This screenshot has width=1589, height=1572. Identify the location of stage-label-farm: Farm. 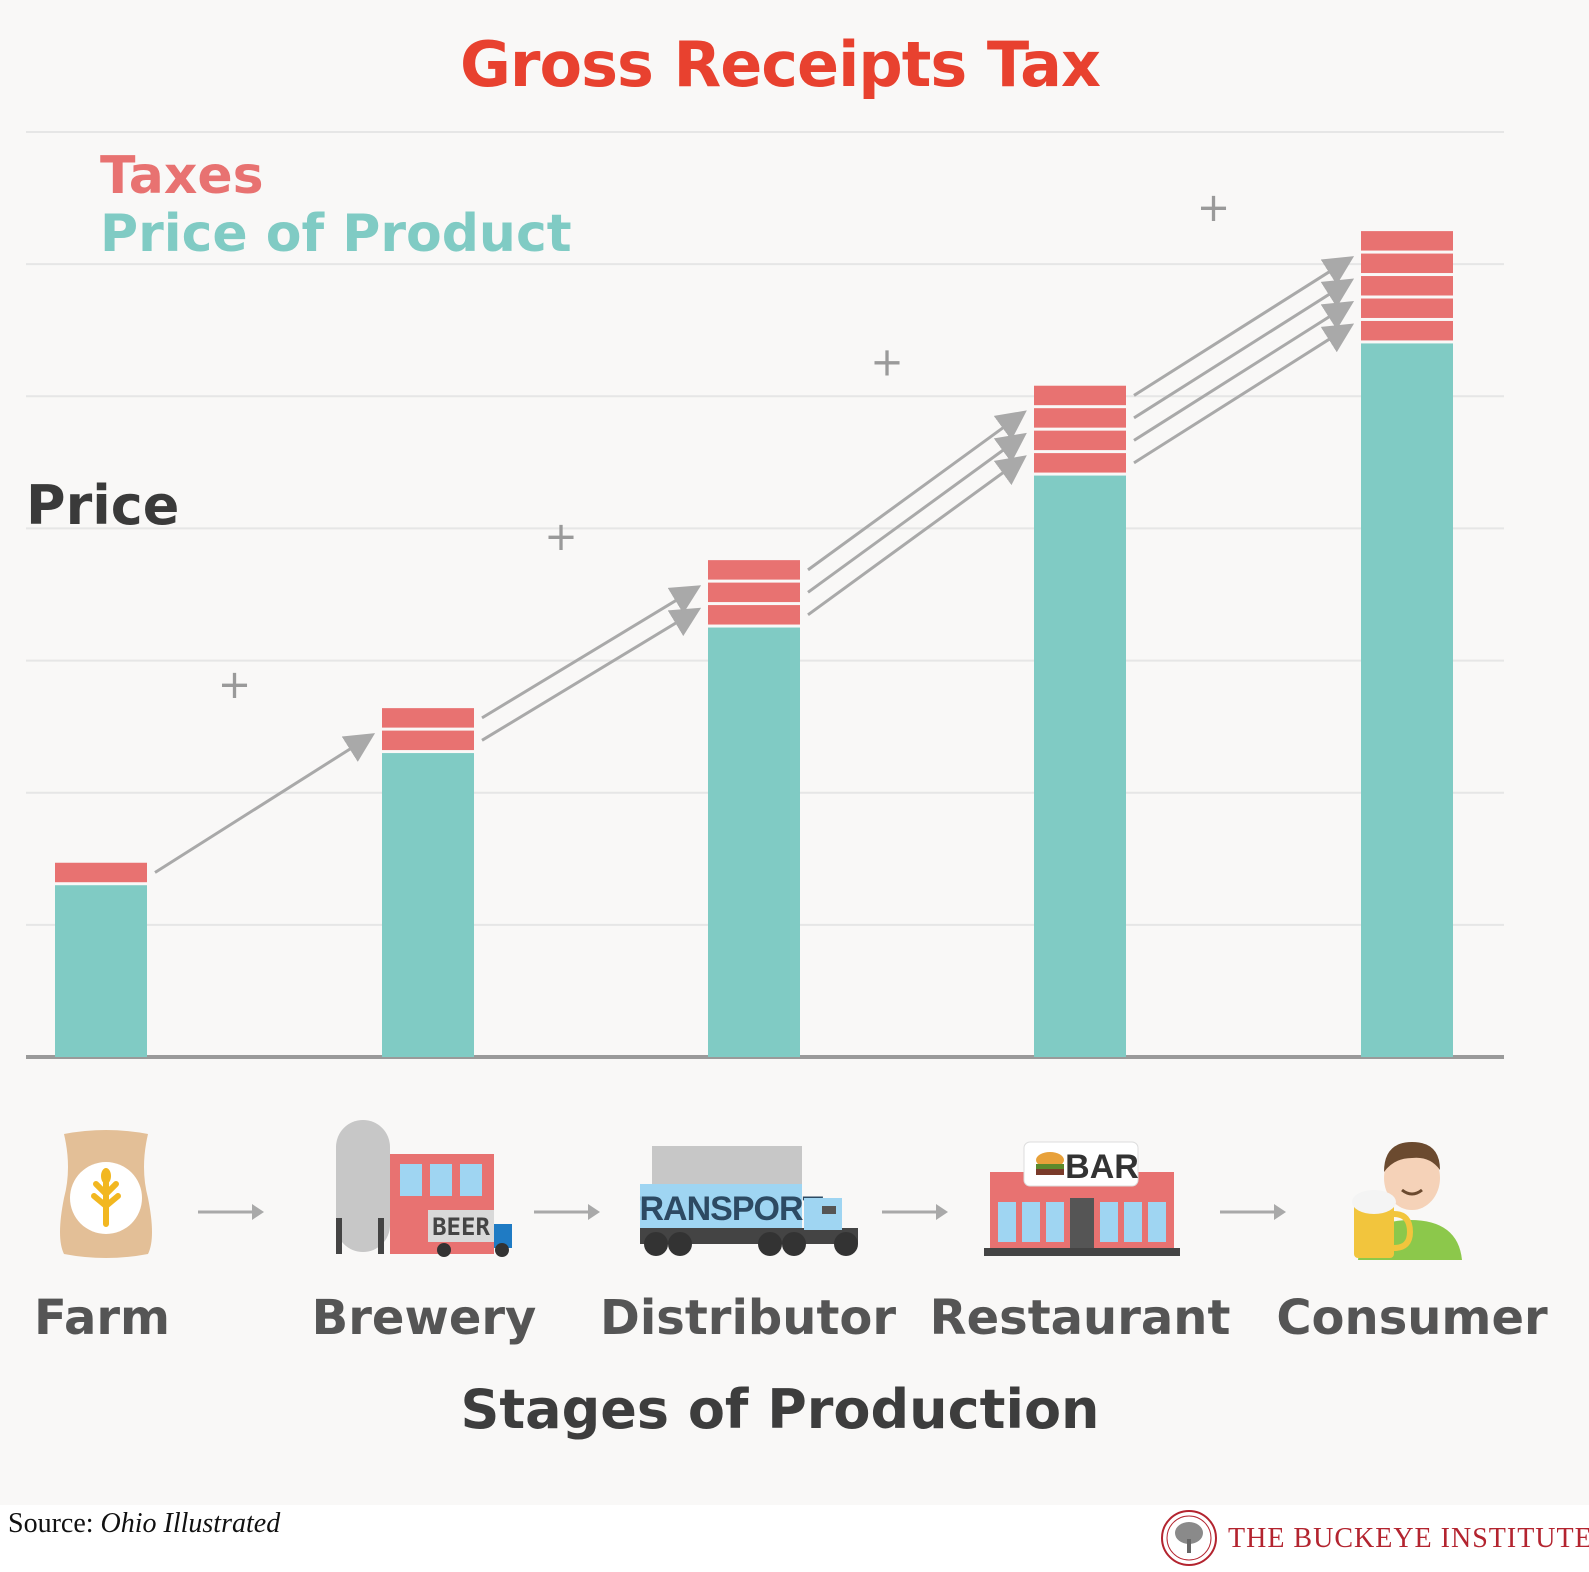
(102, 1318).